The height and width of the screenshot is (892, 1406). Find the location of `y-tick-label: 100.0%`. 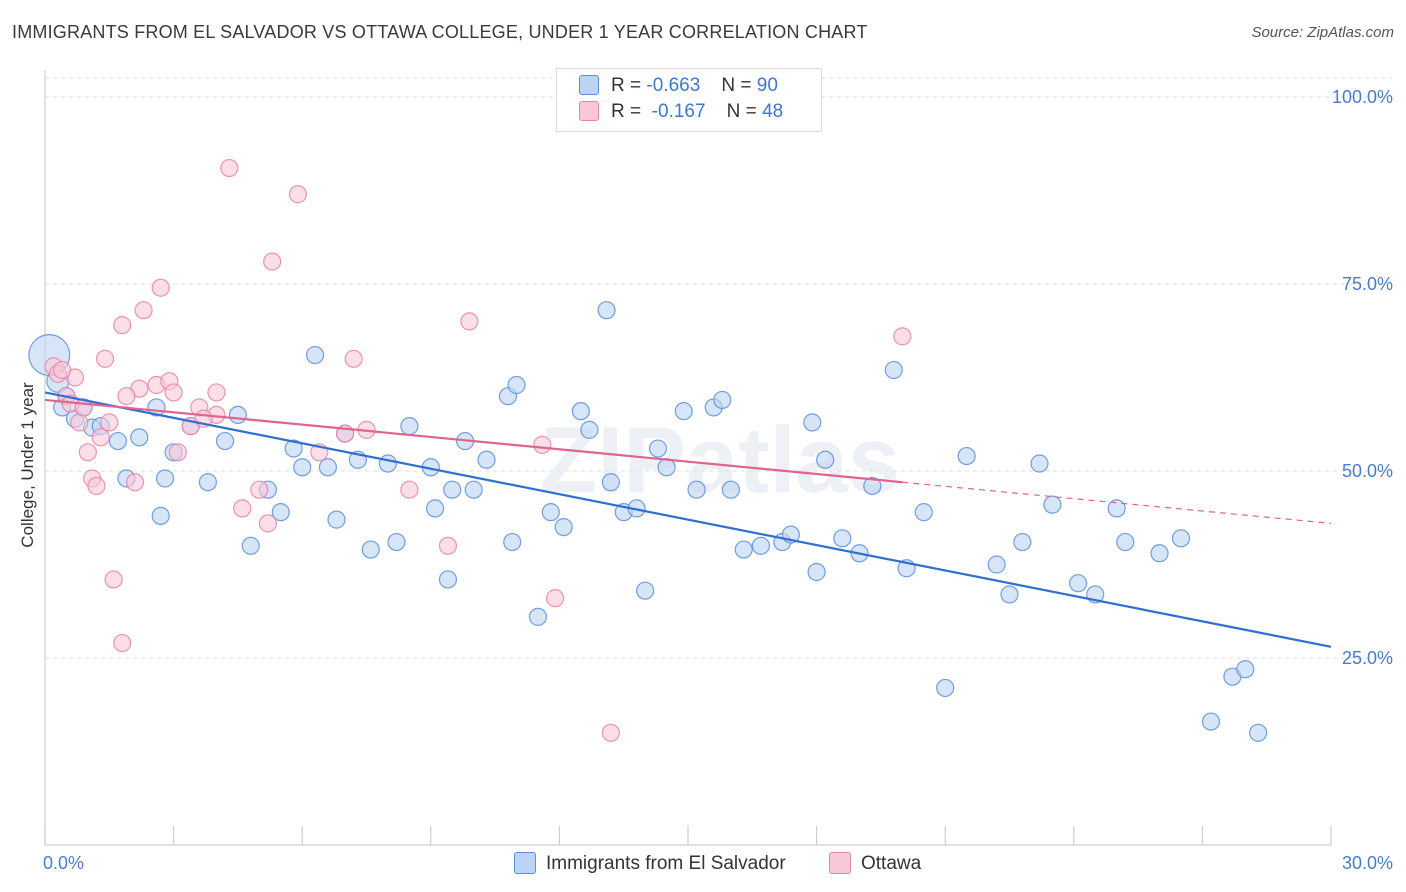

y-tick-label: 100.0% is located at coordinates (1362, 97).